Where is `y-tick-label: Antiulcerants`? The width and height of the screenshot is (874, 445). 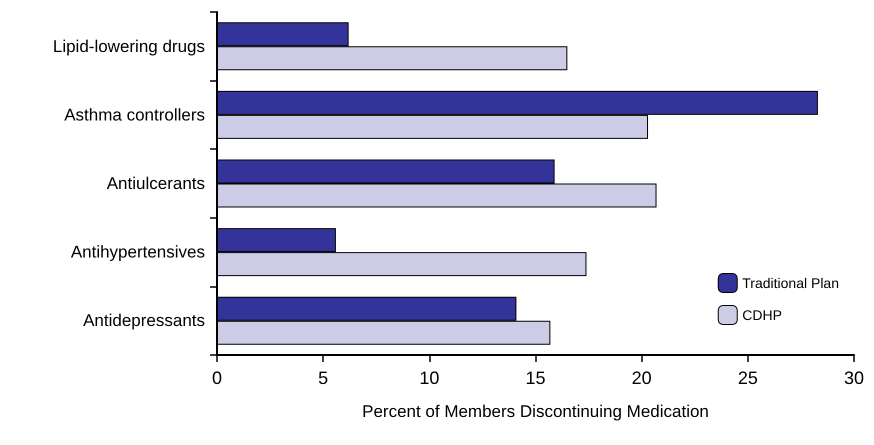 y-tick-label: Antiulcerants is located at coordinates (155, 183).